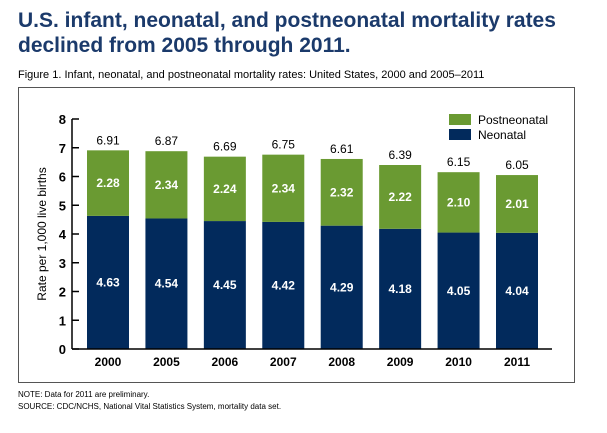 This screenshot has height=433, width=607. I want to click on bar-neonatal-2010, so click(458, 290).